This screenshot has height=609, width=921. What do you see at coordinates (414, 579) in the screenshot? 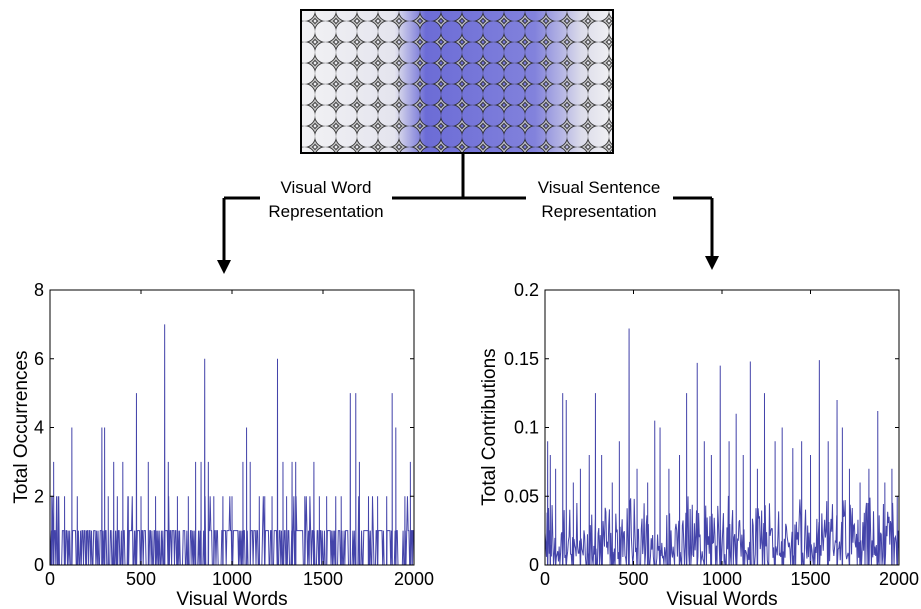
I see `chart-left-xtick-label: 2000` at bounding box center [414, 579].